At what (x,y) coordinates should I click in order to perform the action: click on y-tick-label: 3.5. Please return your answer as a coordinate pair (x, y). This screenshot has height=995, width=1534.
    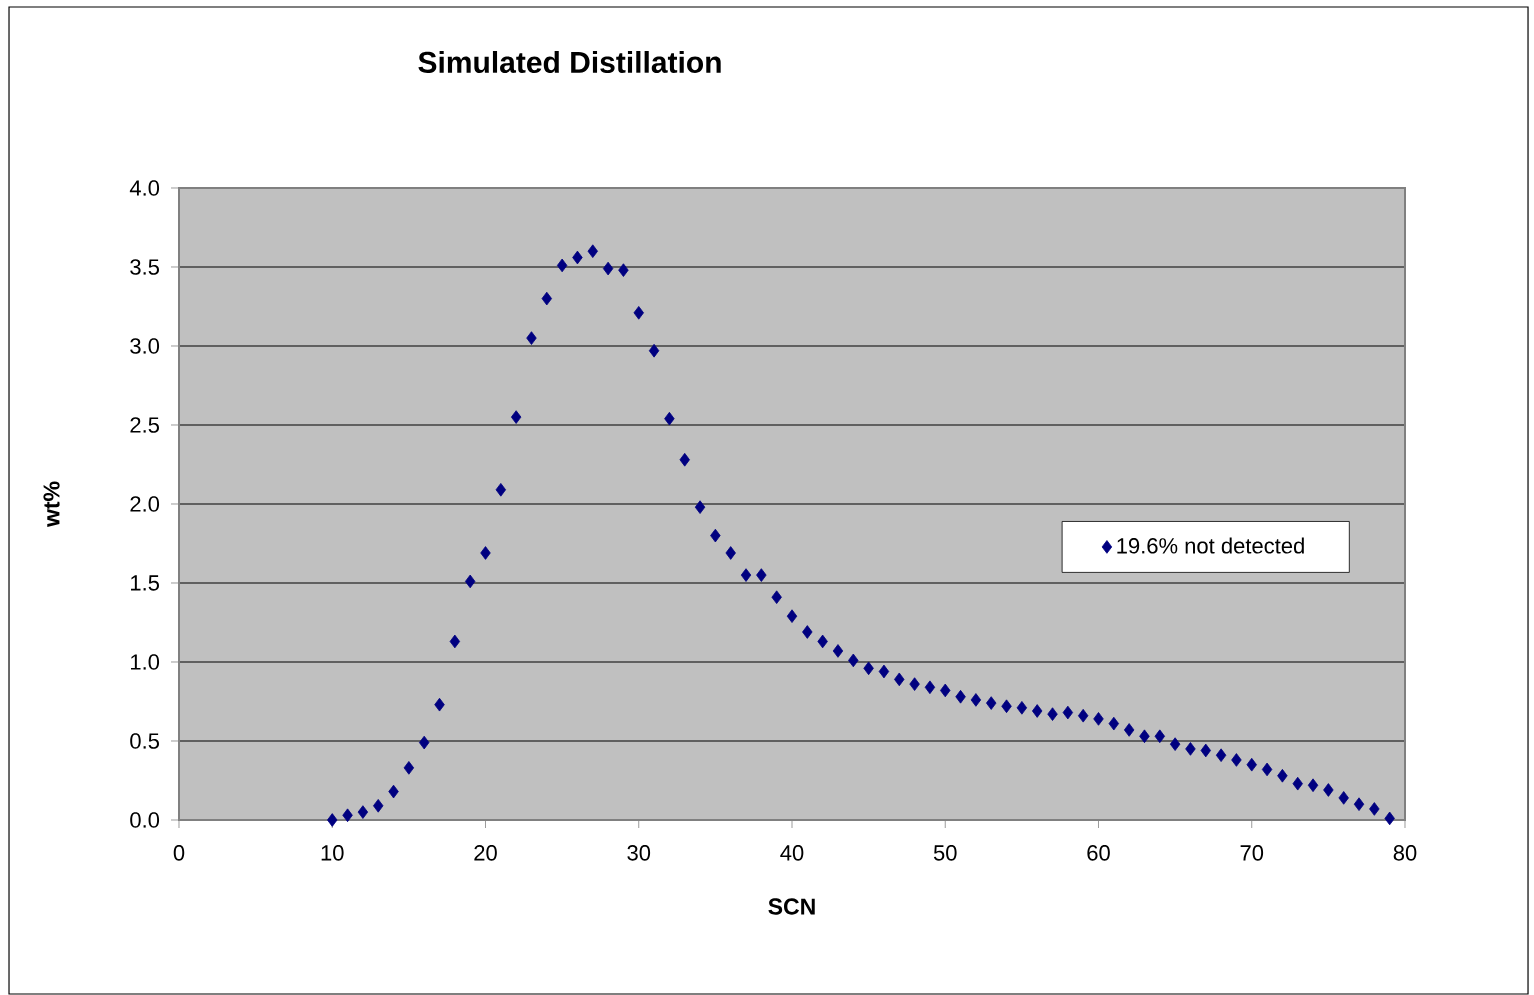
    Looking at the image, I should click on (144, 267).